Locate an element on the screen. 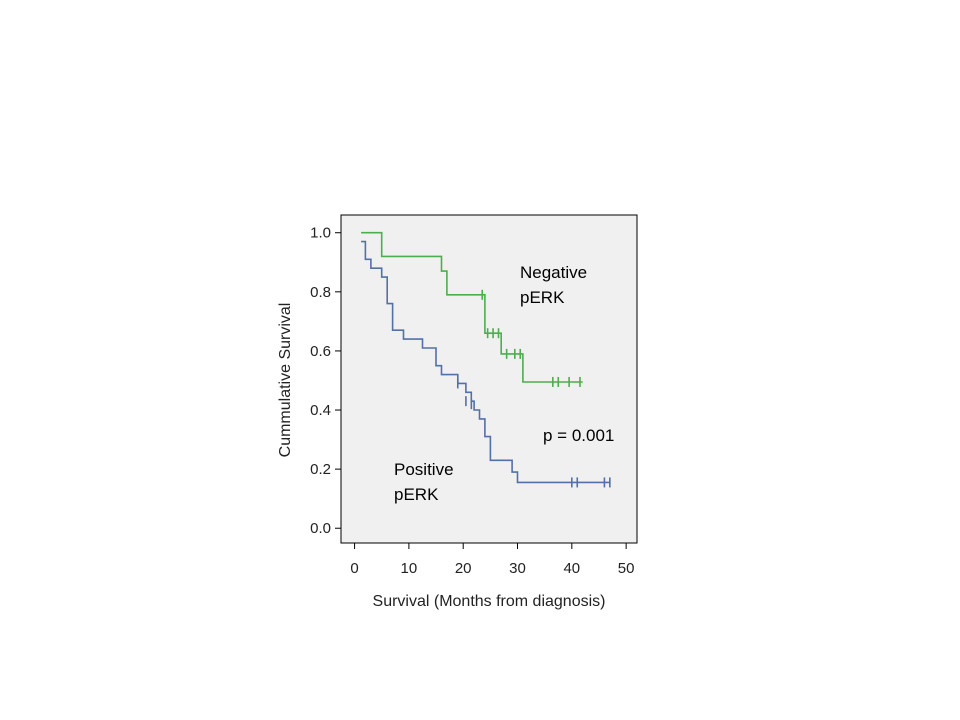  plot-background is located at coordinates (489, 379).